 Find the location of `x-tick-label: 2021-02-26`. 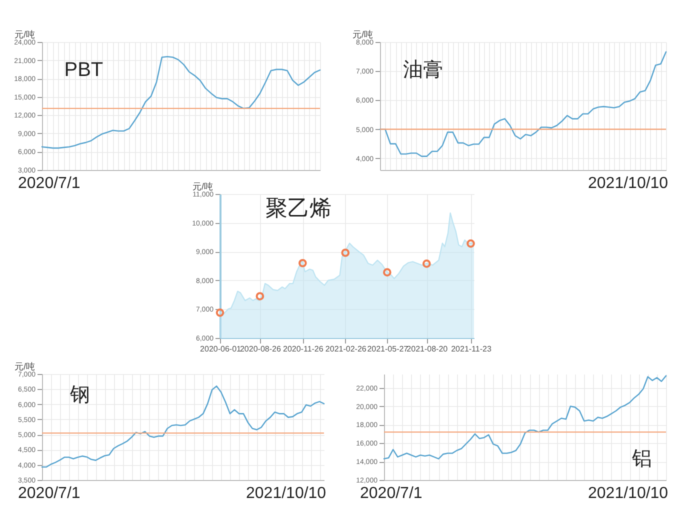

x-tick-label: 2021-02-26 is located at coordinates (346, 349).